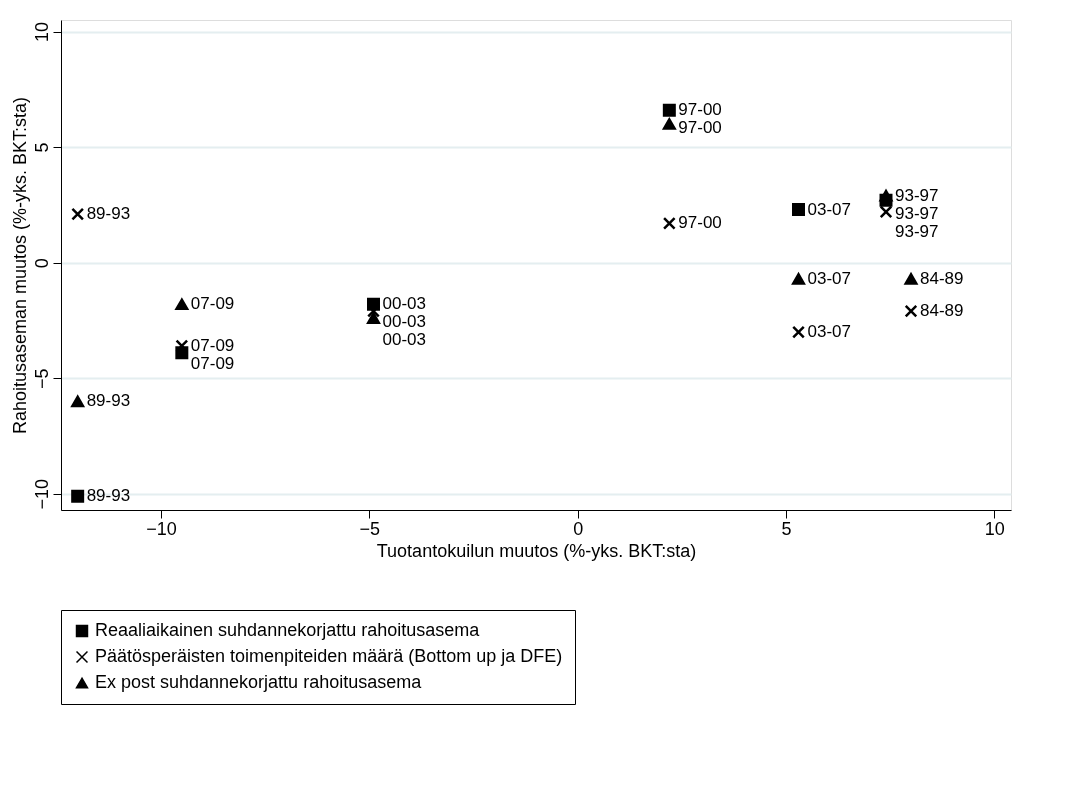 The image size is (1088, 793). Describe the element at coordinates (41, 147) in the screenshot. I see `y-tick-label: 5` at that location.